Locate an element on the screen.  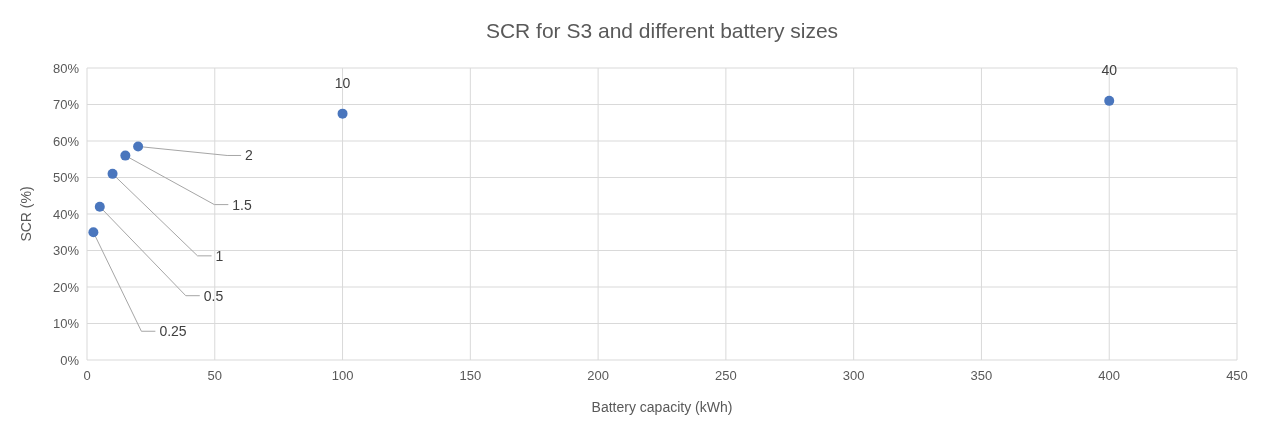
x-tick-label: 350 is located at coordinates (981, 375).